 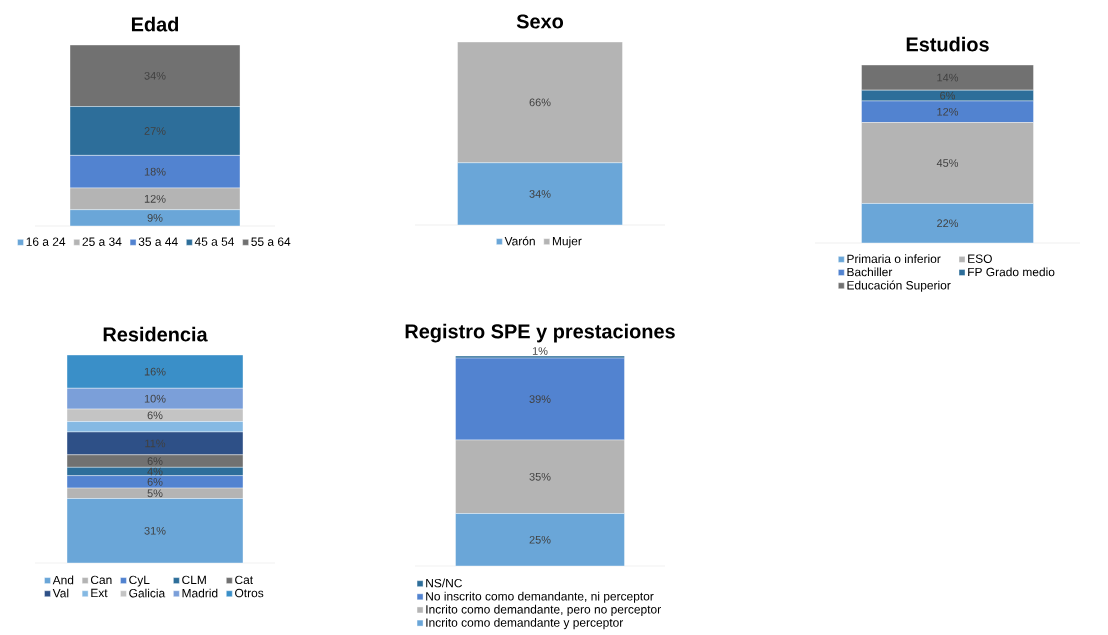 I want to click on data-label: 16%, so click(x=155, y=371).